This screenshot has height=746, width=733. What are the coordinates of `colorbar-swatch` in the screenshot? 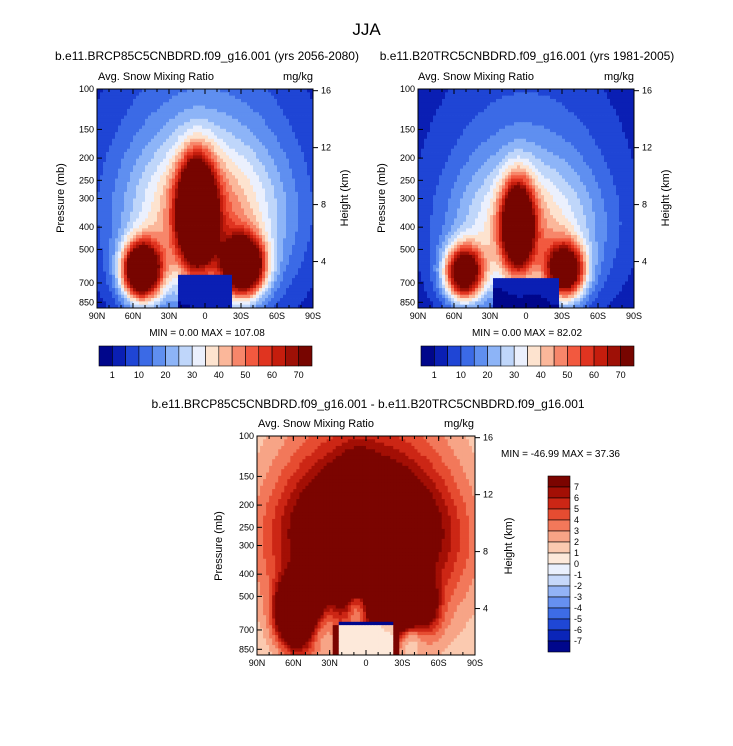 It's located at (185, 356).